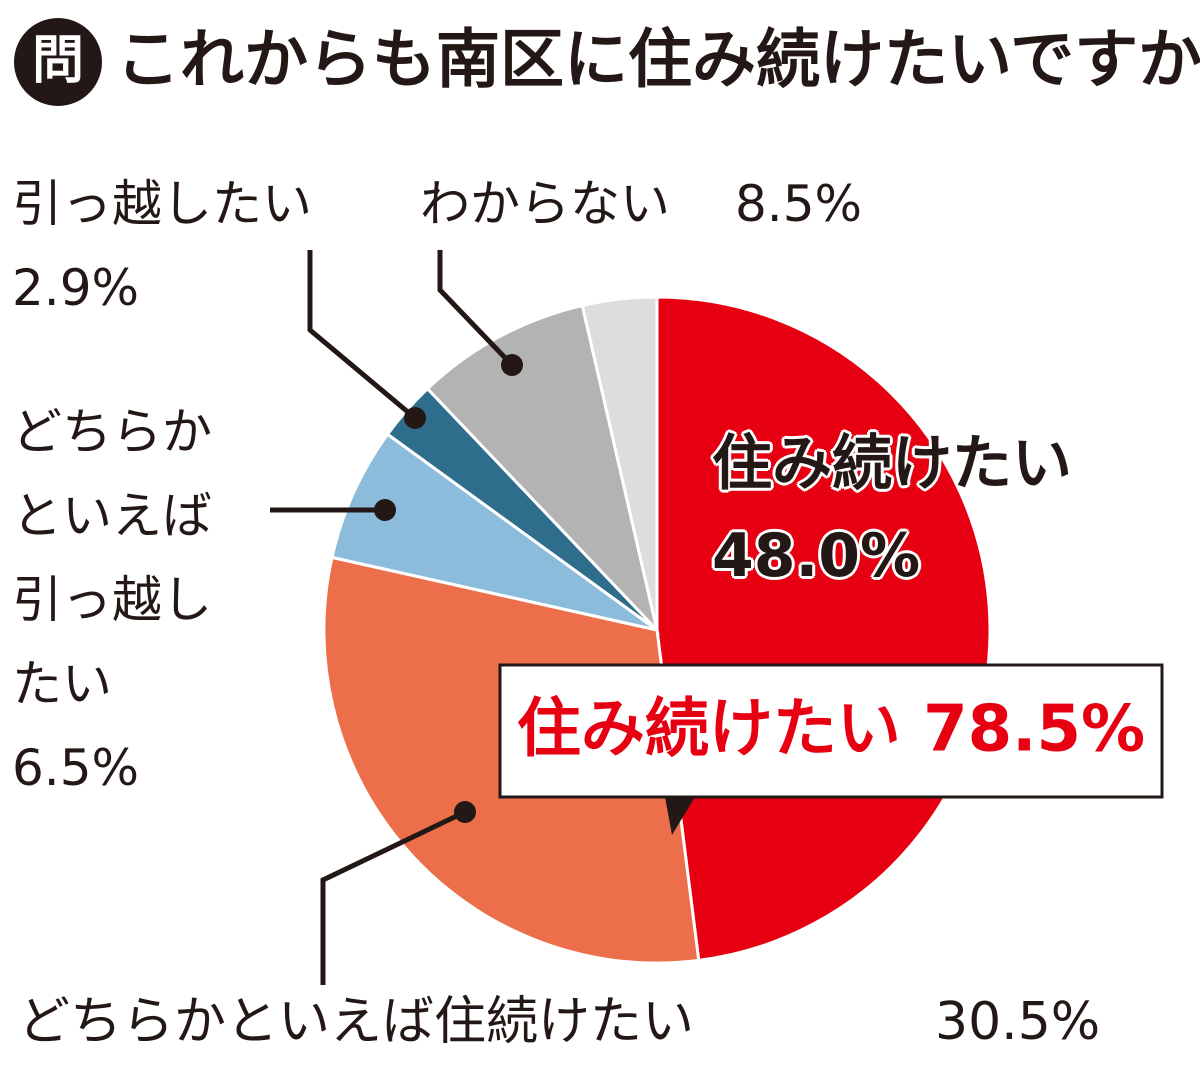 The image size is (1200, 1074). I want to click on value-label: 2.9%, so click(76, 288).